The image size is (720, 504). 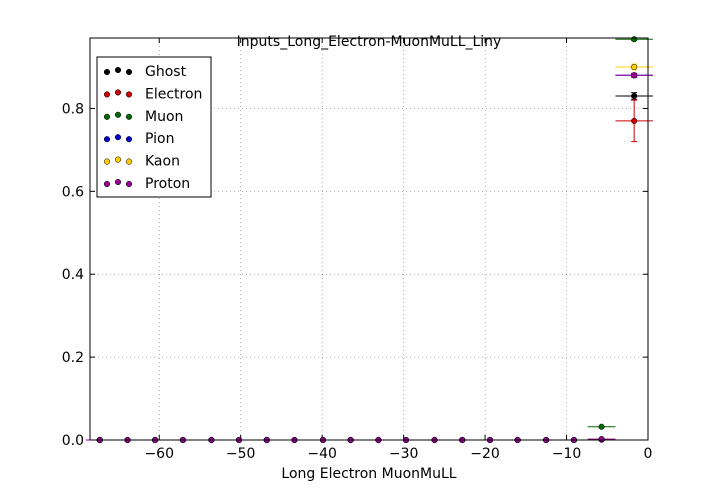 I want to click on chart-title: Inputs_Long_Electron-MuonMuLL_Liny, so click(x=369, y=42).